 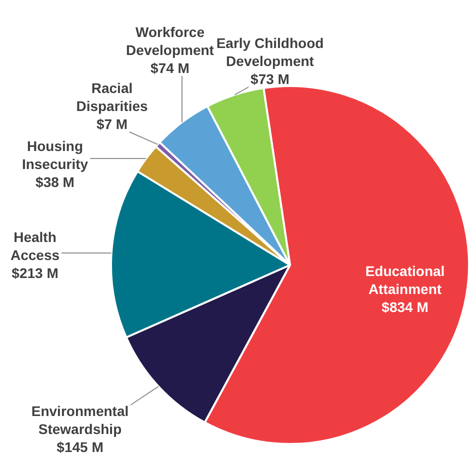 I want to click on data-label: $38 M, so click(x=55, y=182).